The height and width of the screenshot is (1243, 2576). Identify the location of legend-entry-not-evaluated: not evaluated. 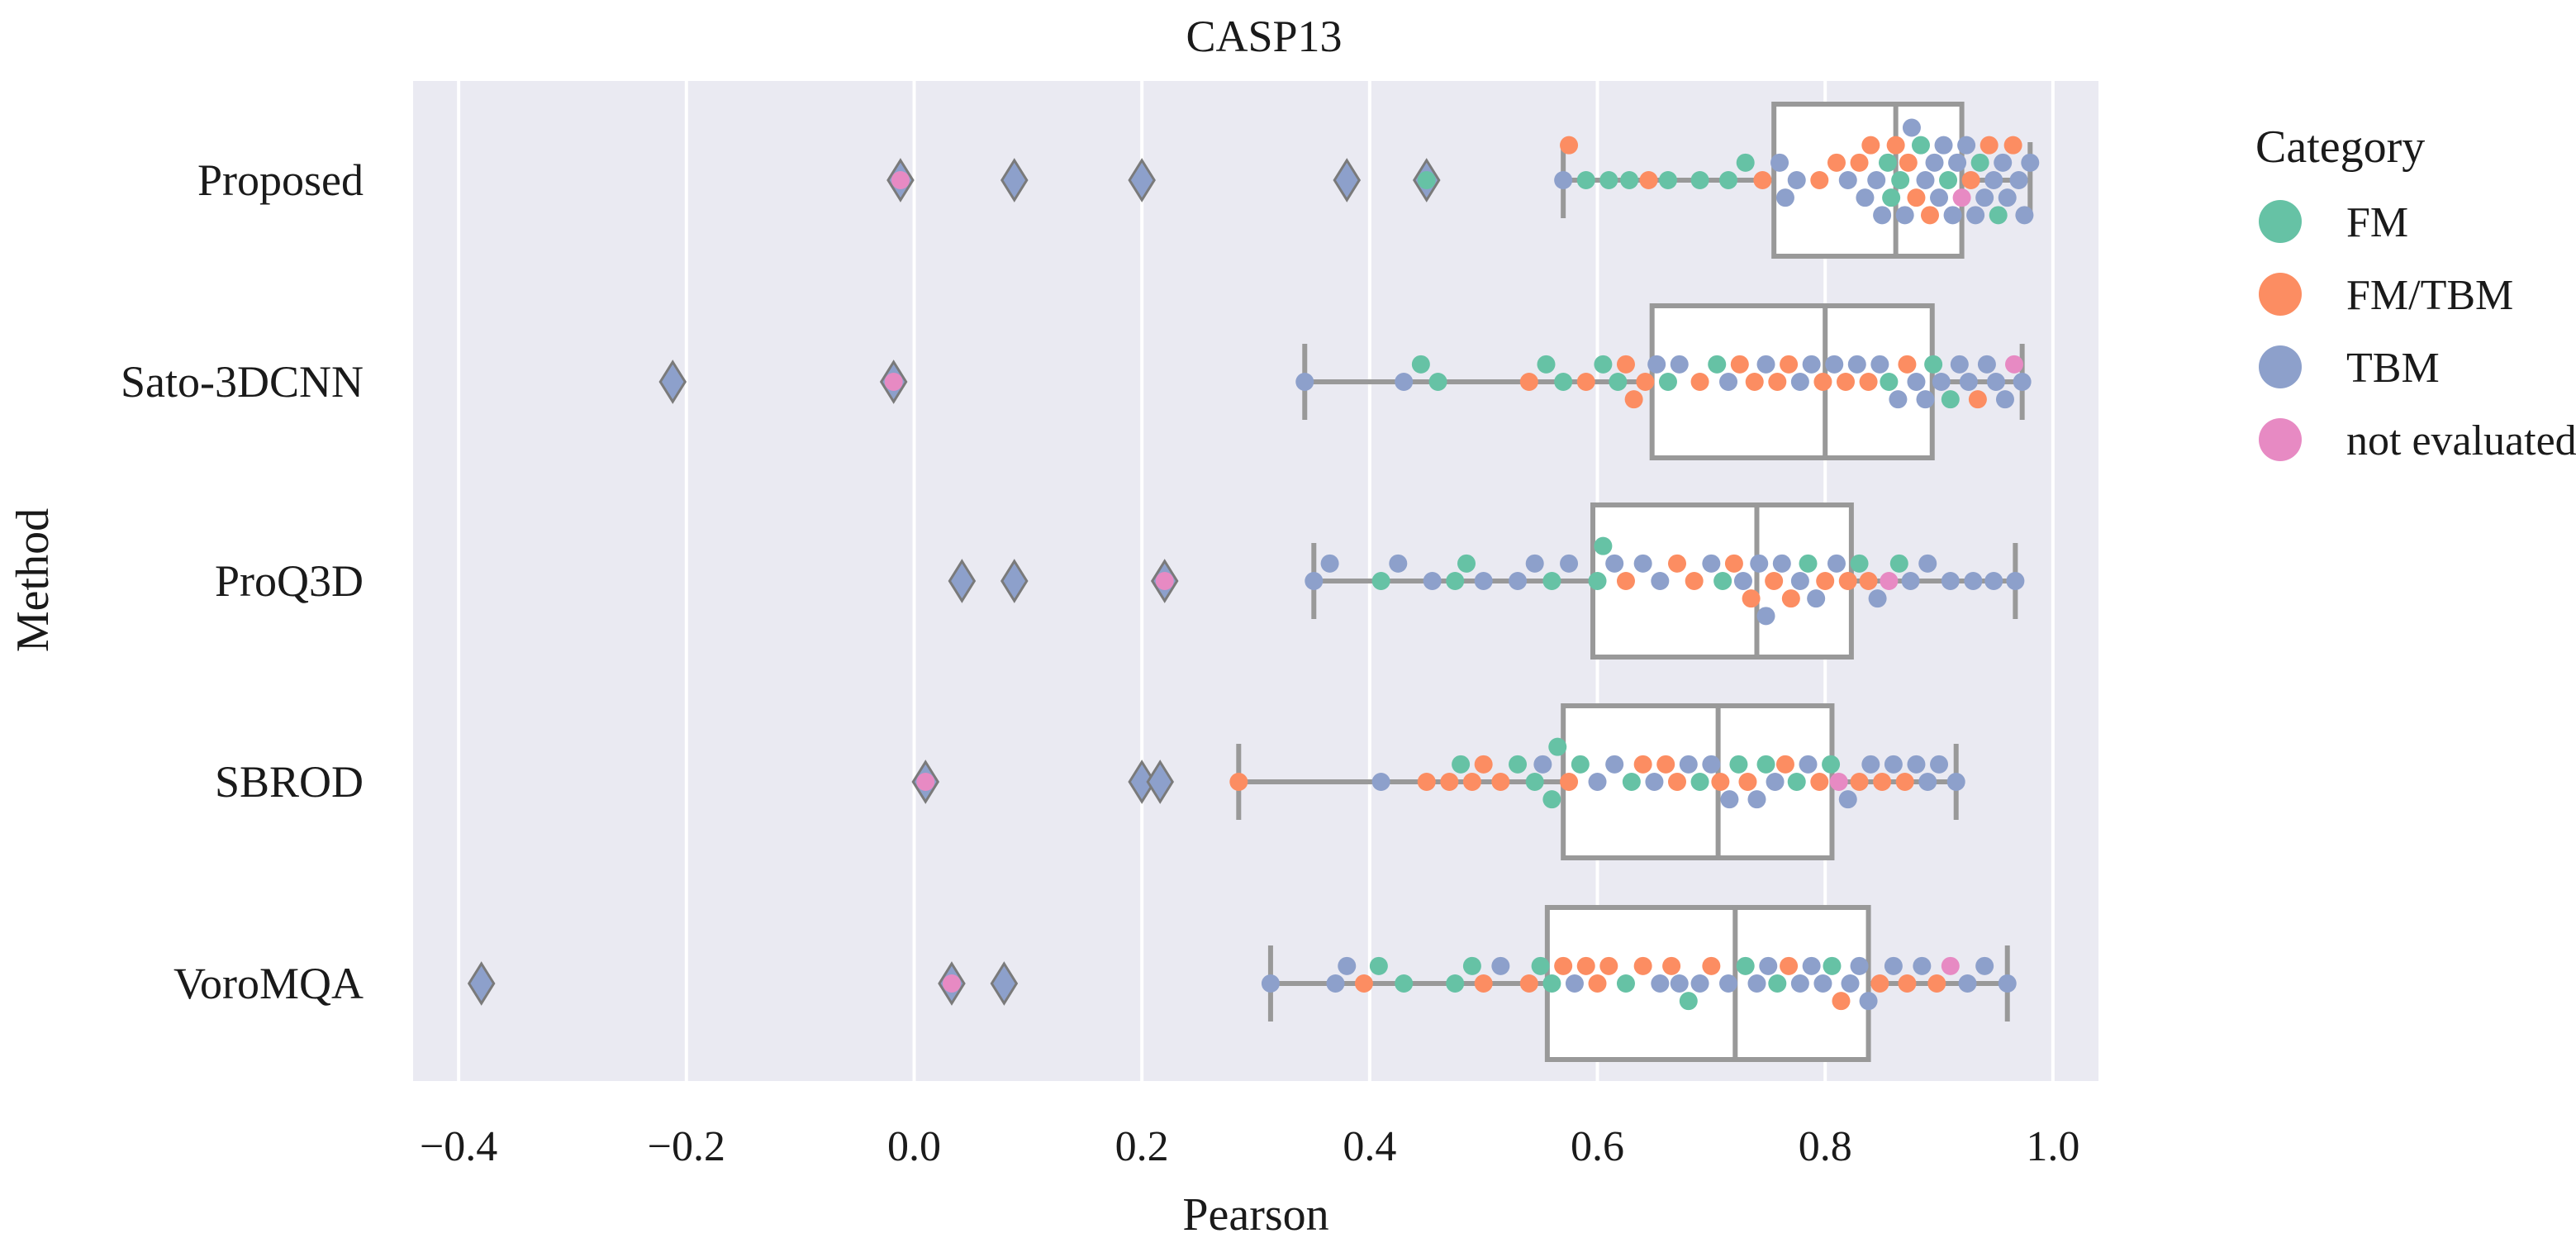
(2417, 441).